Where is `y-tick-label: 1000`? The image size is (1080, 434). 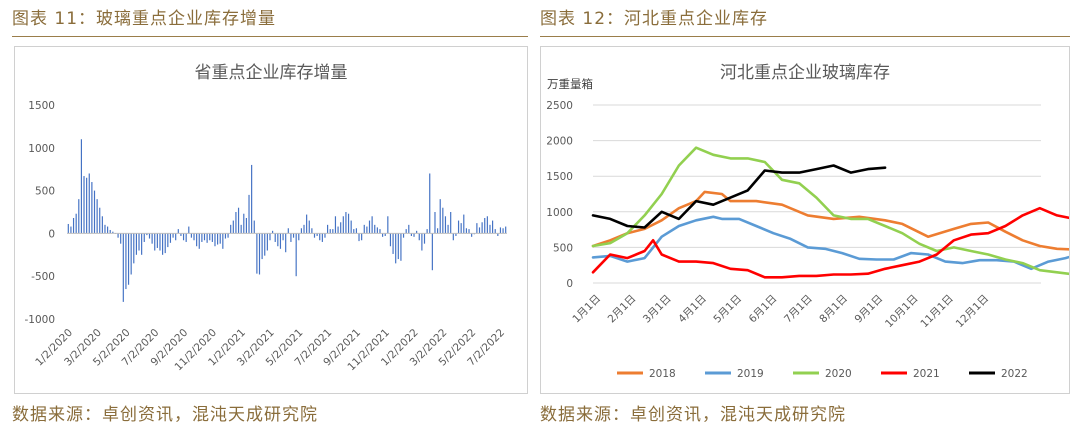 y-tick-label: 1000 is located at coordinates (559, 213).